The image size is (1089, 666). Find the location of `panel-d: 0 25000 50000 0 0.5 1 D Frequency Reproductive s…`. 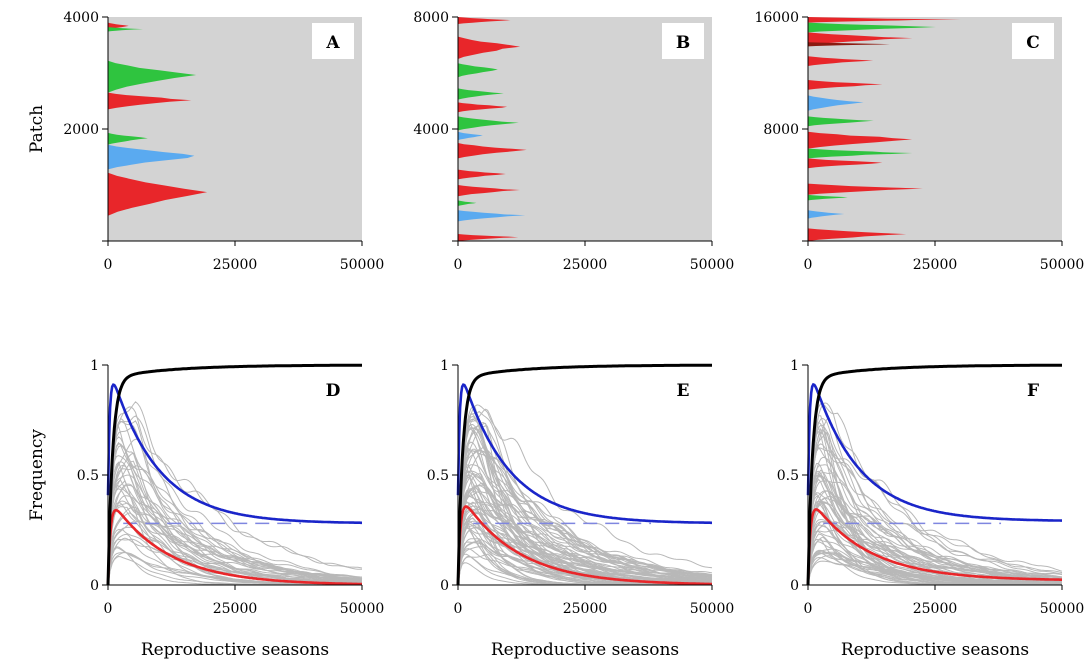

panel-d: 0 25000 50000 0 0.5 1 D Frequency Reproductive s… is located at coordinates (205, 509).